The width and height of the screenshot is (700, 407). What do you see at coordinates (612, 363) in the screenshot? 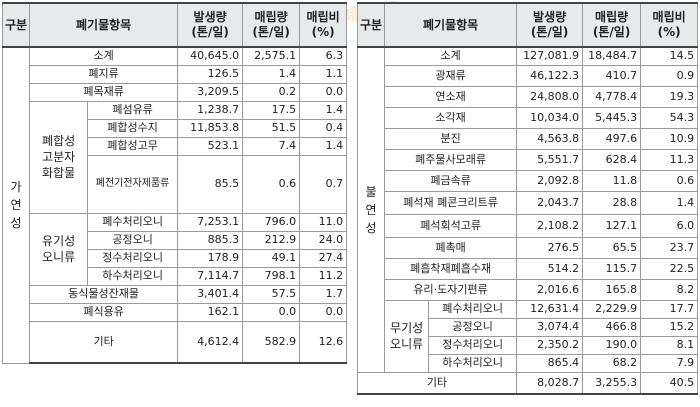
I see `row-landfilled: 68.2` at bounding box center [612, 363].